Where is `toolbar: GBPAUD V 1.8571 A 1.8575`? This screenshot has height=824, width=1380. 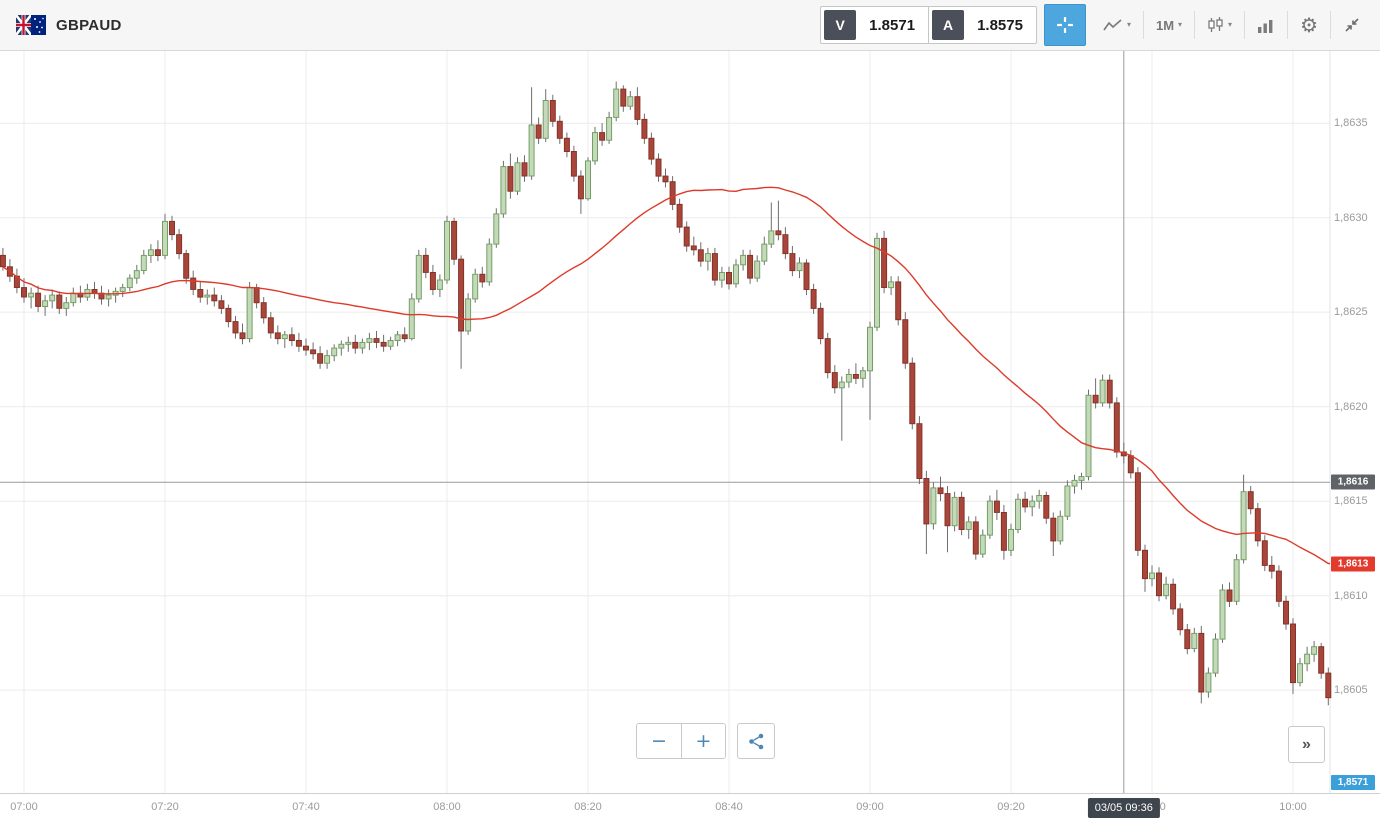
toolbar: GBPAUD V 1.8571 A 1.8575 is located at coordinates (690, 25).